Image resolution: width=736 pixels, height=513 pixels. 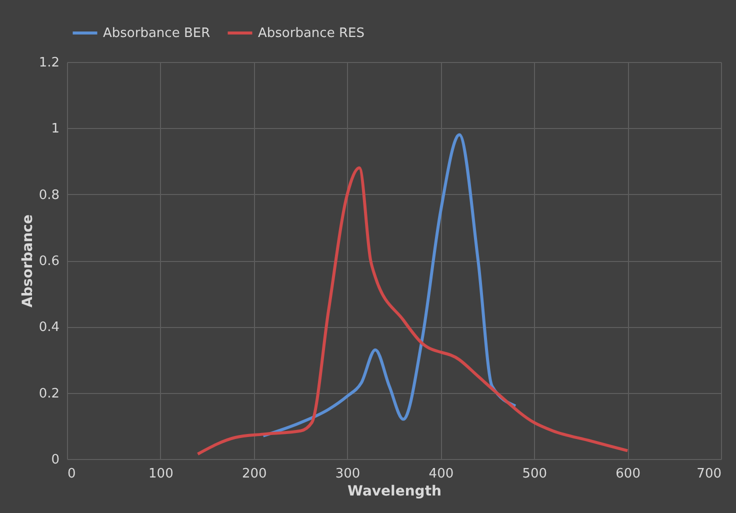 What do you see at coordinates (709, 474) in the screenshot?
I see `x-tick-label: 700` at bounding box center [709, 474].